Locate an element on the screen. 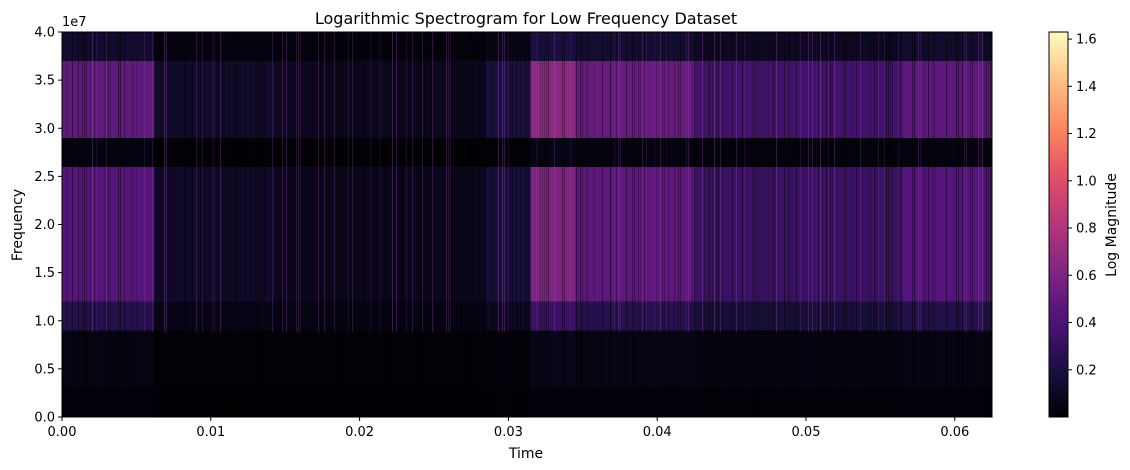 The width and height of the screenshot is (1130, 470). colorbar-tick-label: 0.4 is located at coordinates (1086, 323).